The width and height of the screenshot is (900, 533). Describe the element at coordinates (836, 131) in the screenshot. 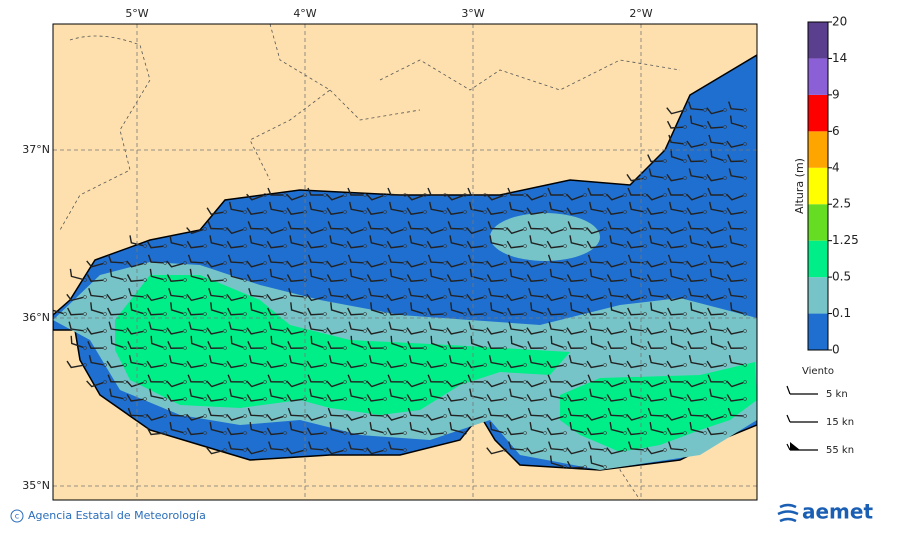

I see `colorbar-tick-label: 6` at that location.